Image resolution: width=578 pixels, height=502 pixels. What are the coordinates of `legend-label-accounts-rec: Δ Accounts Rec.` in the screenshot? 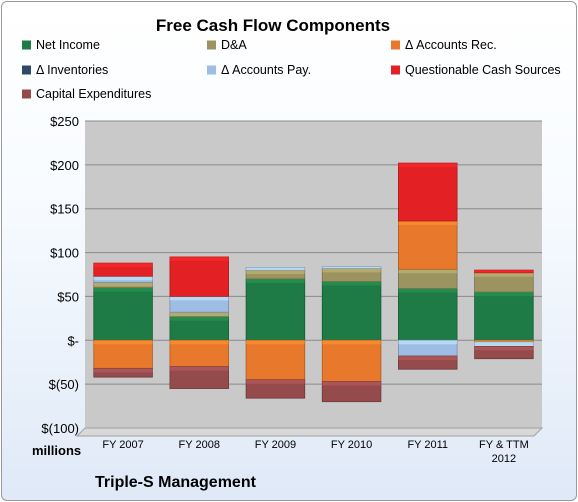 It's located at (451, 45).